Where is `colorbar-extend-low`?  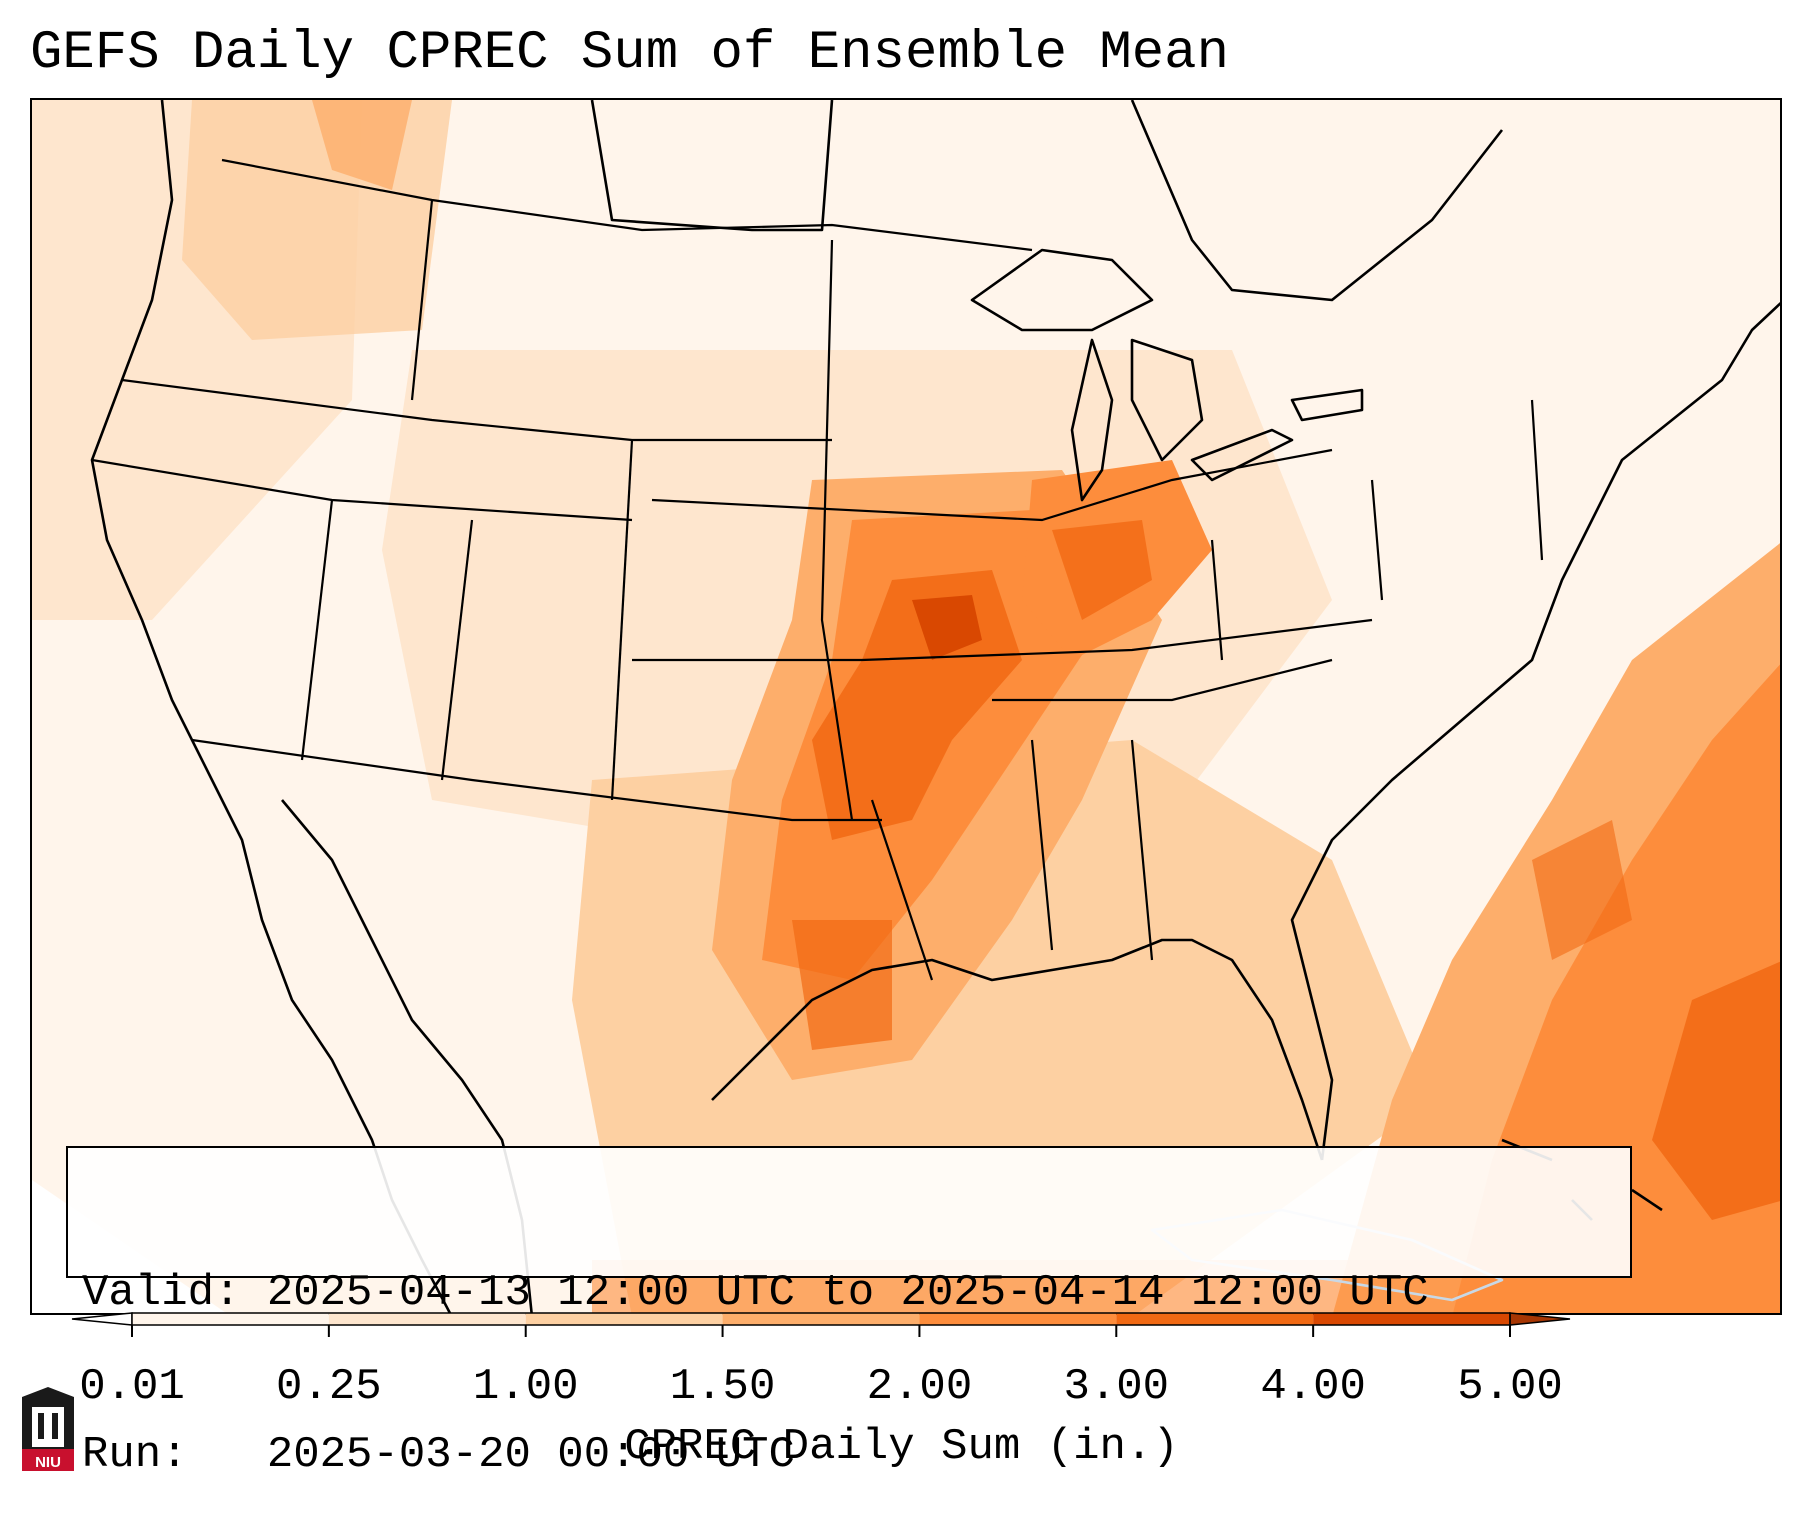
colorbar-extend-low is located at coordinates (102, 1319).